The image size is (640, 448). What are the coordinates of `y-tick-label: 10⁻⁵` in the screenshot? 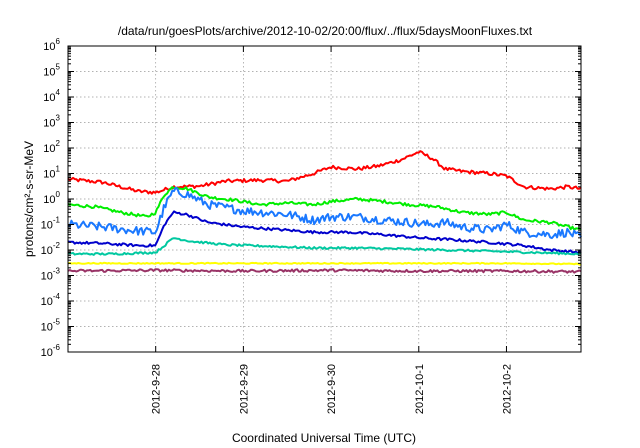 It's located at (51, 326).